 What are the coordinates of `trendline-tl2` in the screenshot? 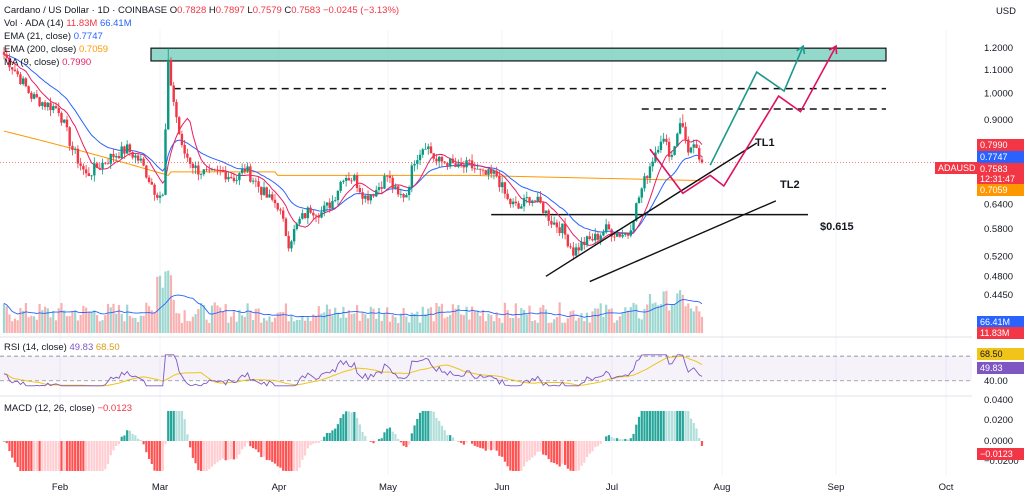 It's located at (683, 241).